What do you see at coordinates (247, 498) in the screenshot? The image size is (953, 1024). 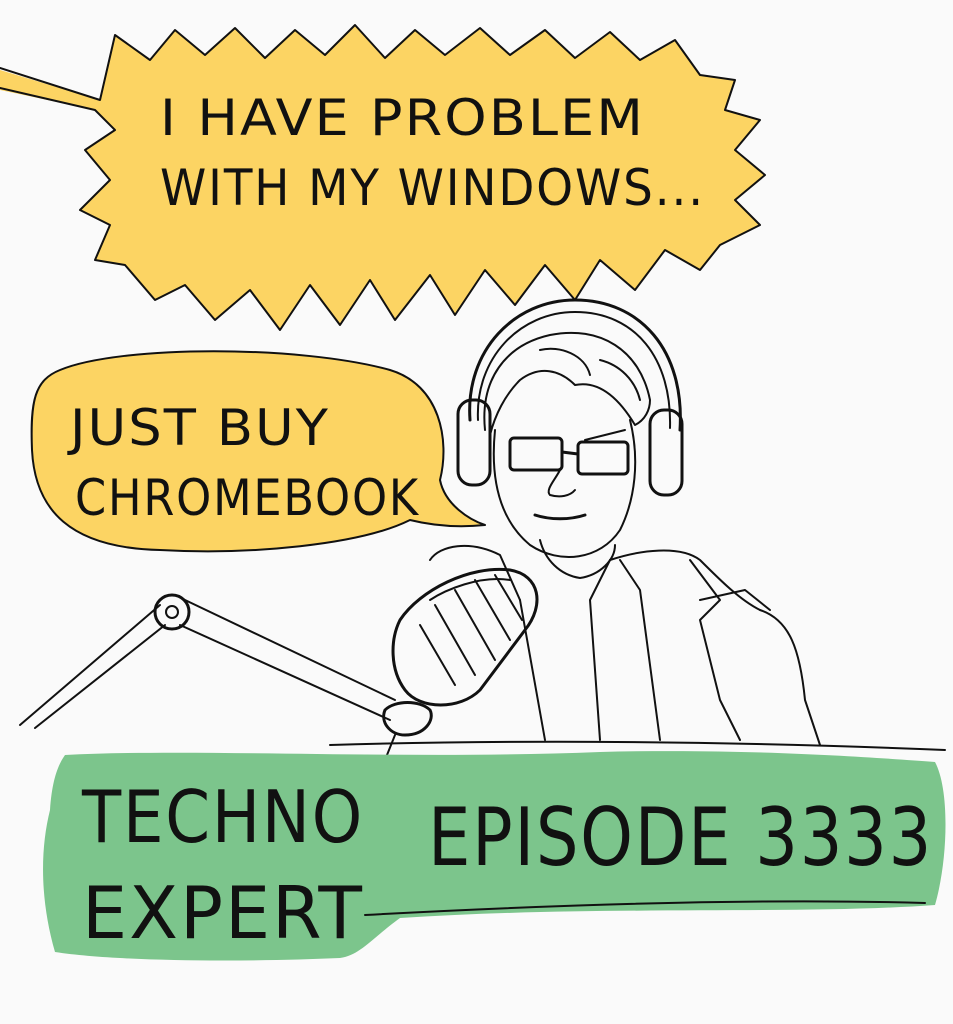 I see `host-line-2: CHROMEBOOK` at bounding box center [247, 498].